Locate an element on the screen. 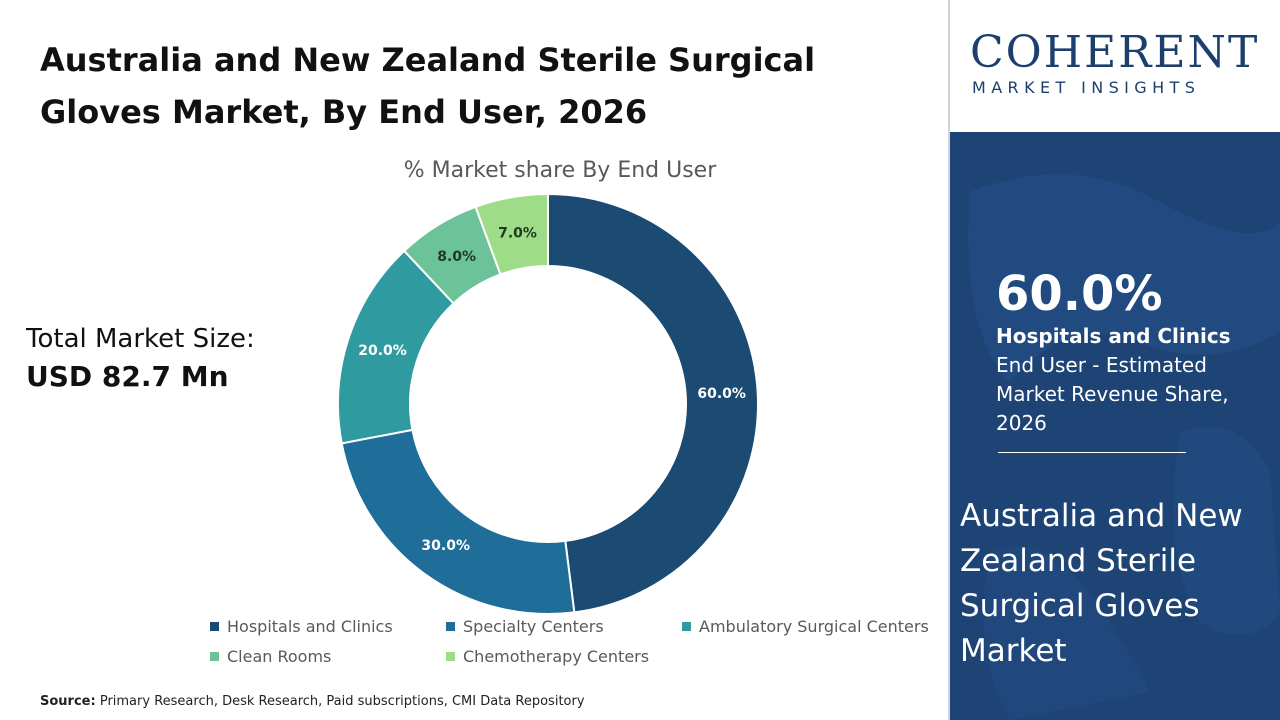 The height and width of the screenshot is (720, 1280). legend-label: Specialty Centers is located at coordinates (533, 626).